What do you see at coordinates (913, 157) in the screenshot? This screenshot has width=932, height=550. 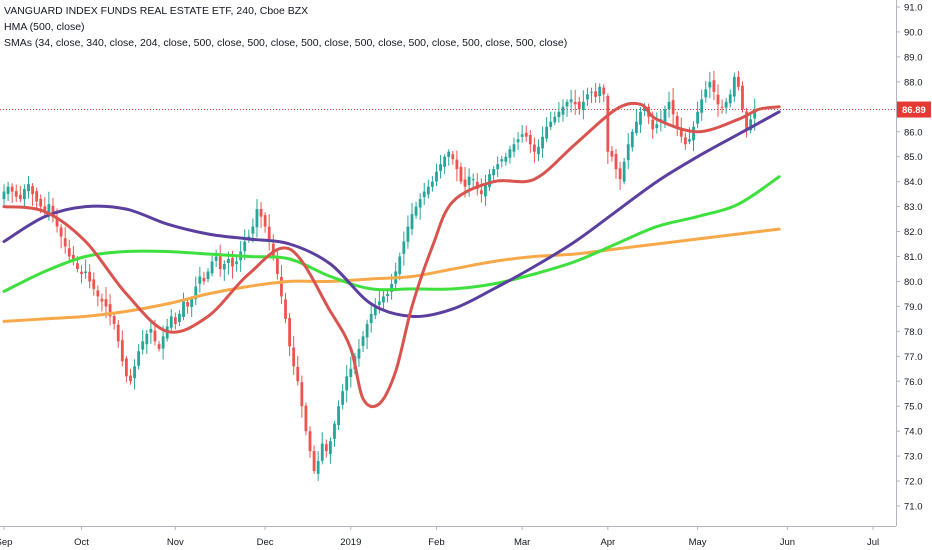 I see `y-tick-label: 85.0` at bounding box center [913, 157].